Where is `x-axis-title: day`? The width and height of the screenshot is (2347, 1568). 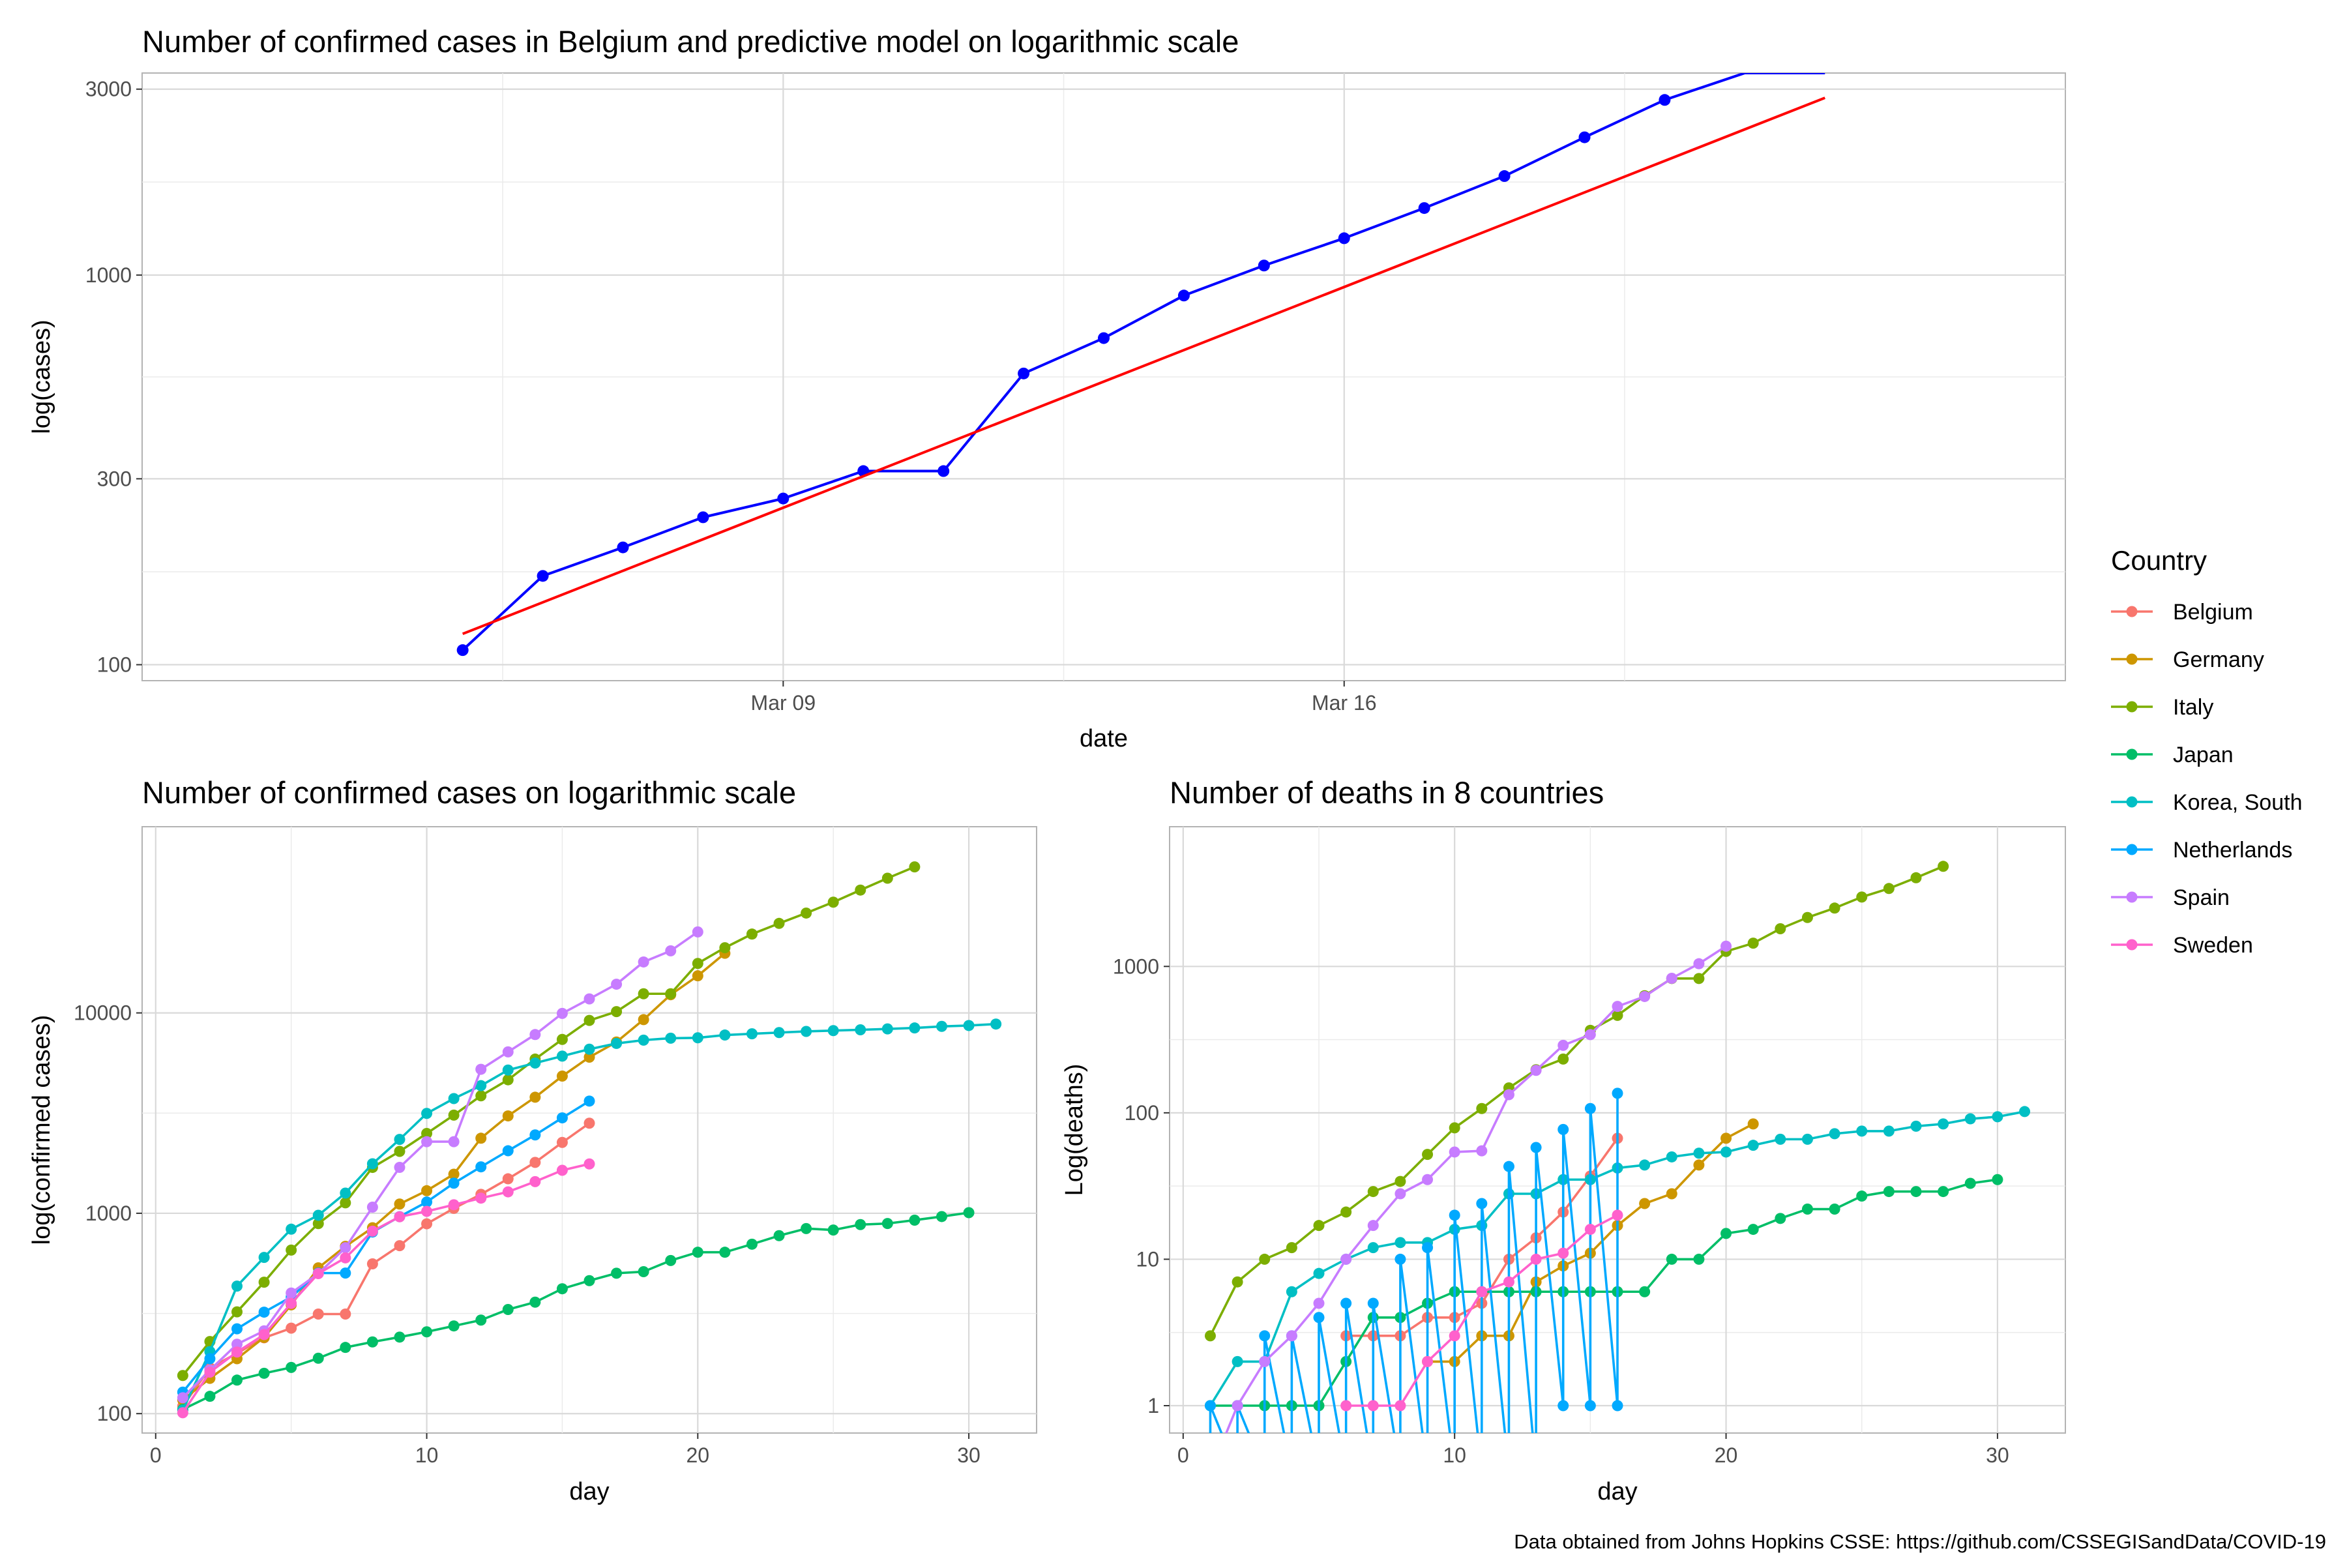
x-axis-title: day is located at coordinates (1617, 1491).